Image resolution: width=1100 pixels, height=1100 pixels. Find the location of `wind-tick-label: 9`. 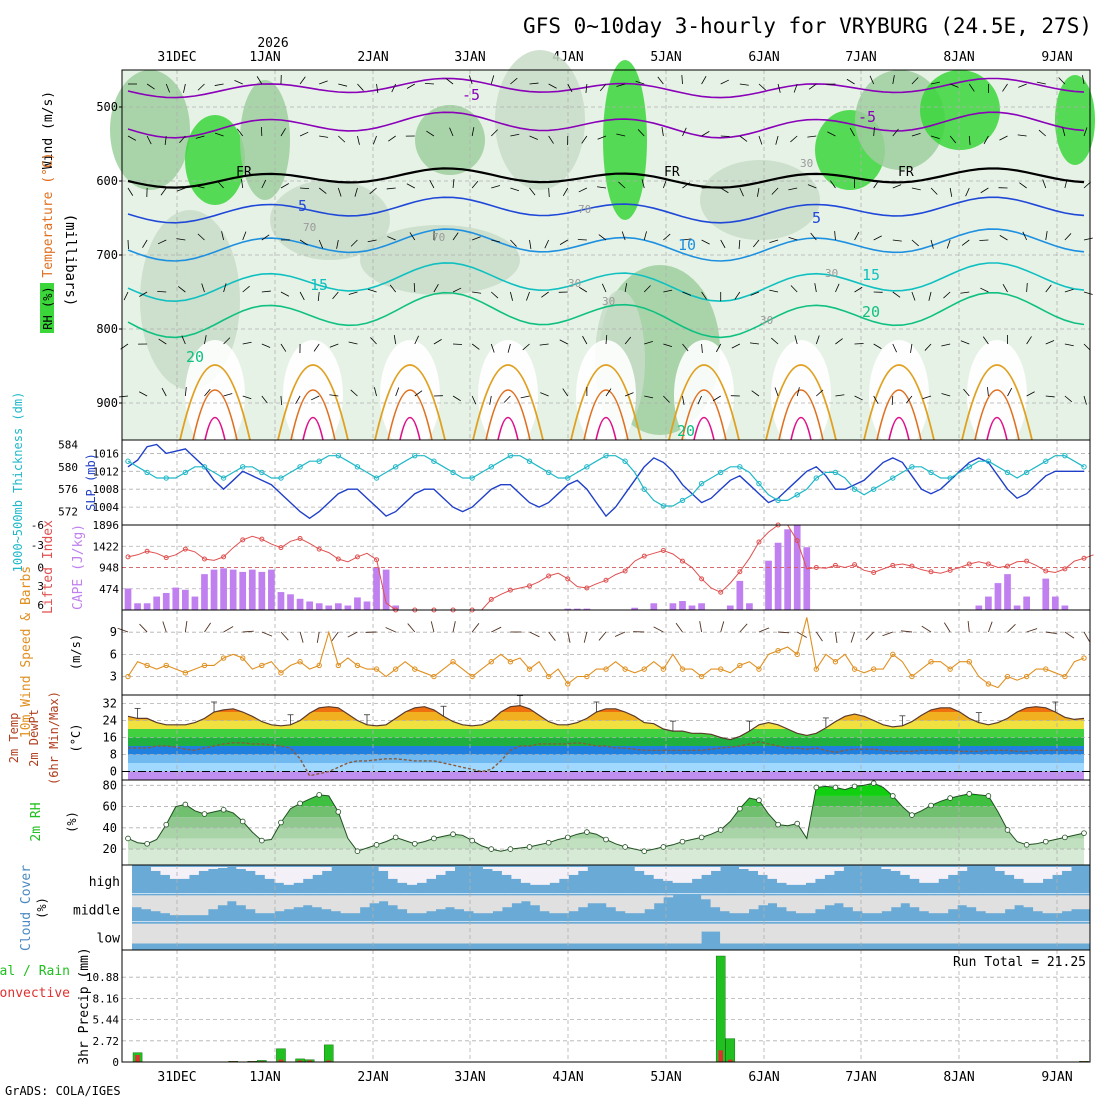

wind-tick-label: 9 is located at coordinates (113, 632).